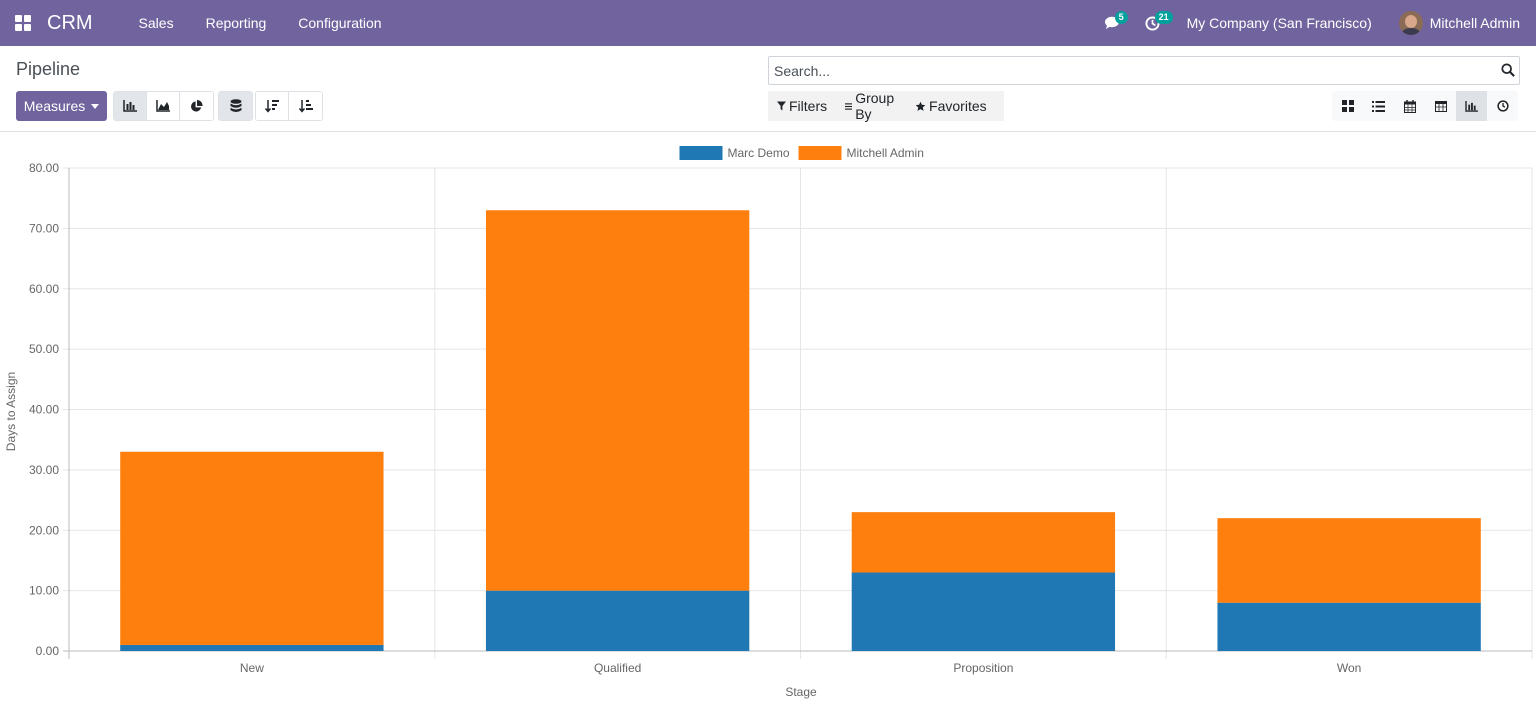  I want to click on avatar, so click(1410, 23).